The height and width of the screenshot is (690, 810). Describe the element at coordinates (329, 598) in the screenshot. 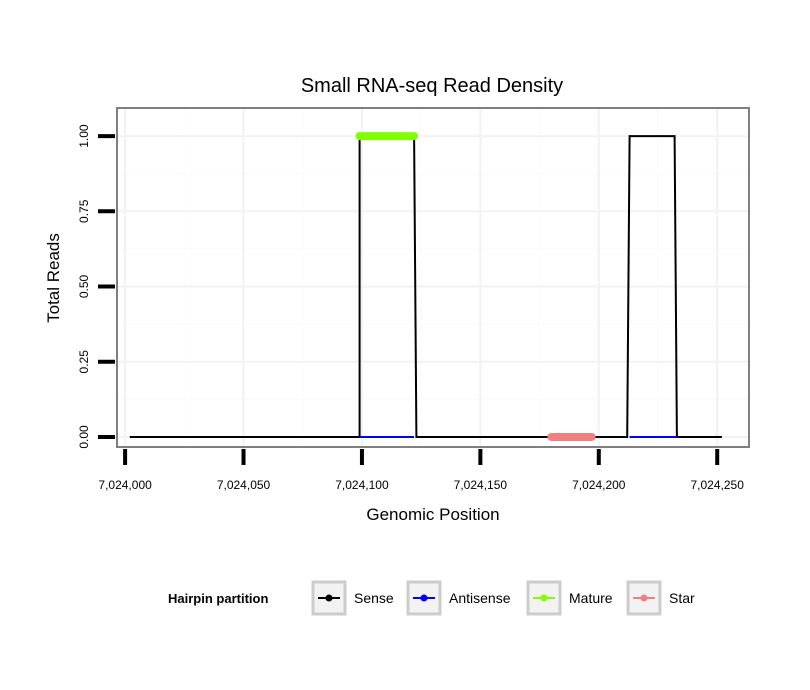

I see `legend-key-point-sense` at that location.